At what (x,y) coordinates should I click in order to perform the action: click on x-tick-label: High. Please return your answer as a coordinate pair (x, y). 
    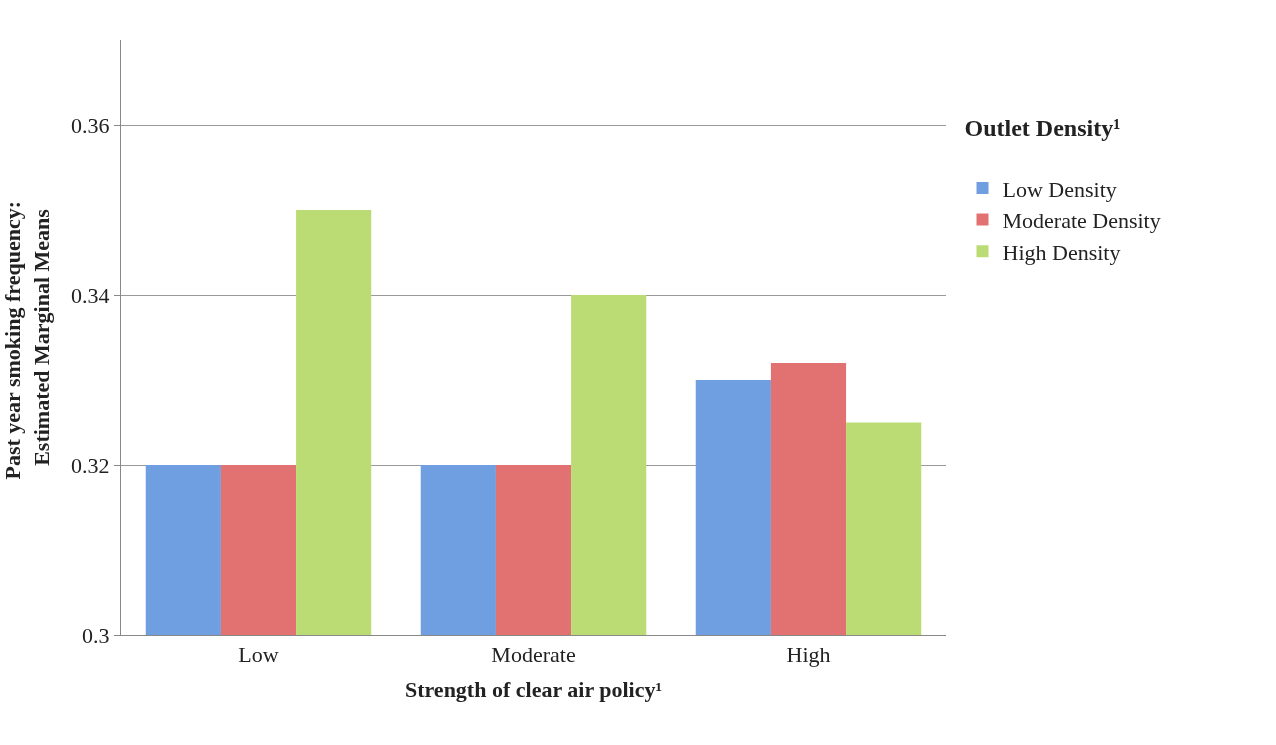
    Looking at the image, I should click on (808, 655).